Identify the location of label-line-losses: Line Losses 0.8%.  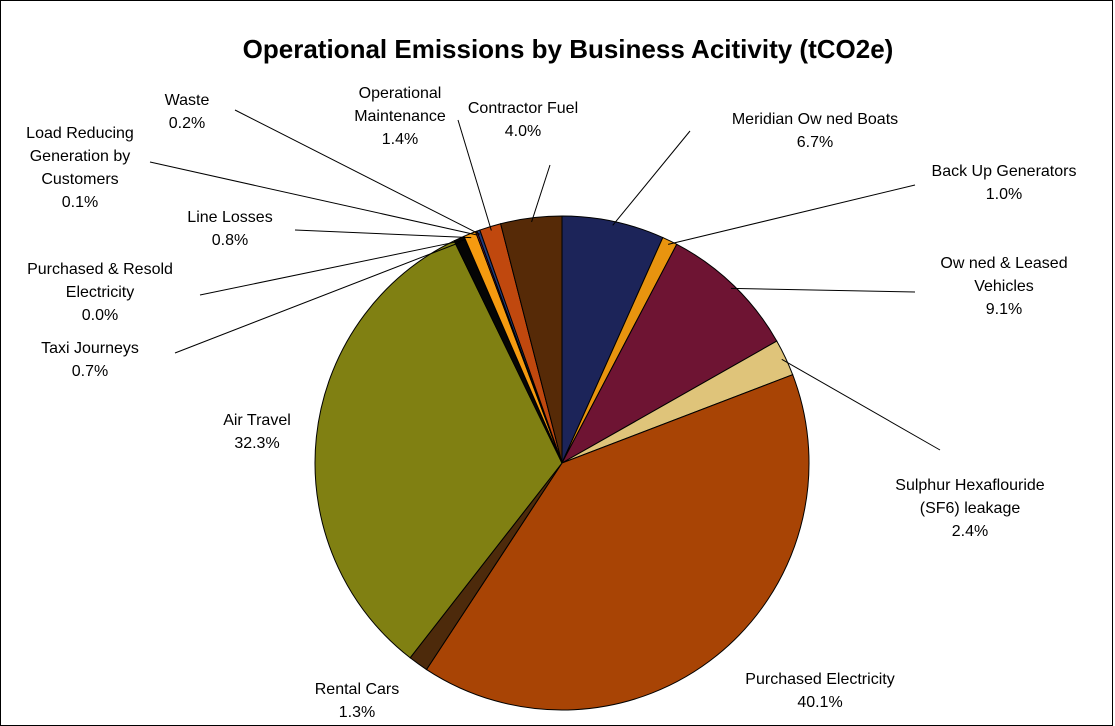
(229, 229).